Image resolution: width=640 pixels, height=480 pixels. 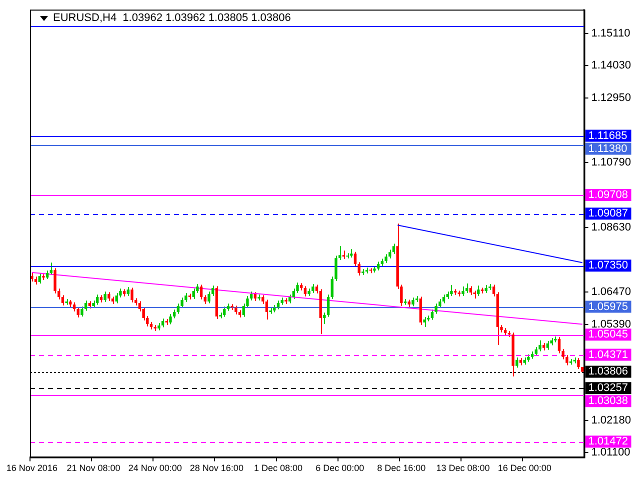 What do you see at coordinates (611, 324) in the screenshot?
I see `y-tick-label: 1.05390` at bounding box center [611, 324].